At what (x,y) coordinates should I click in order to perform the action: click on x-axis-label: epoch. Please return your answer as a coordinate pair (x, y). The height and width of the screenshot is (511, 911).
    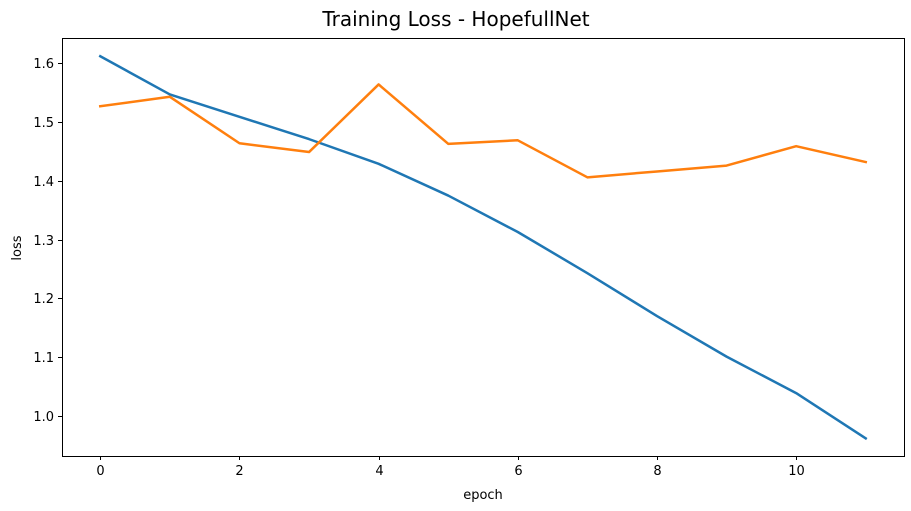
    Looking at the image, I should click on (483, 495).